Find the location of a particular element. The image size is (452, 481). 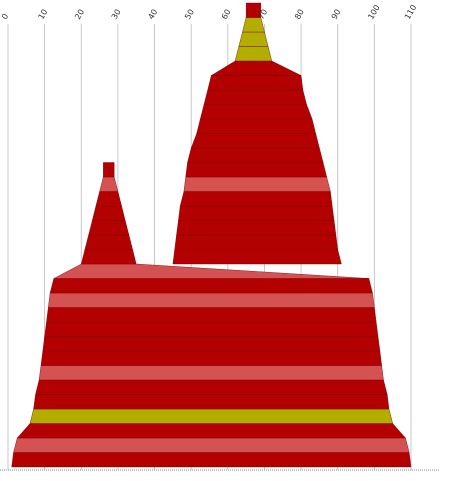

x-tick-label: 70 is located at coordinates (262, 14).